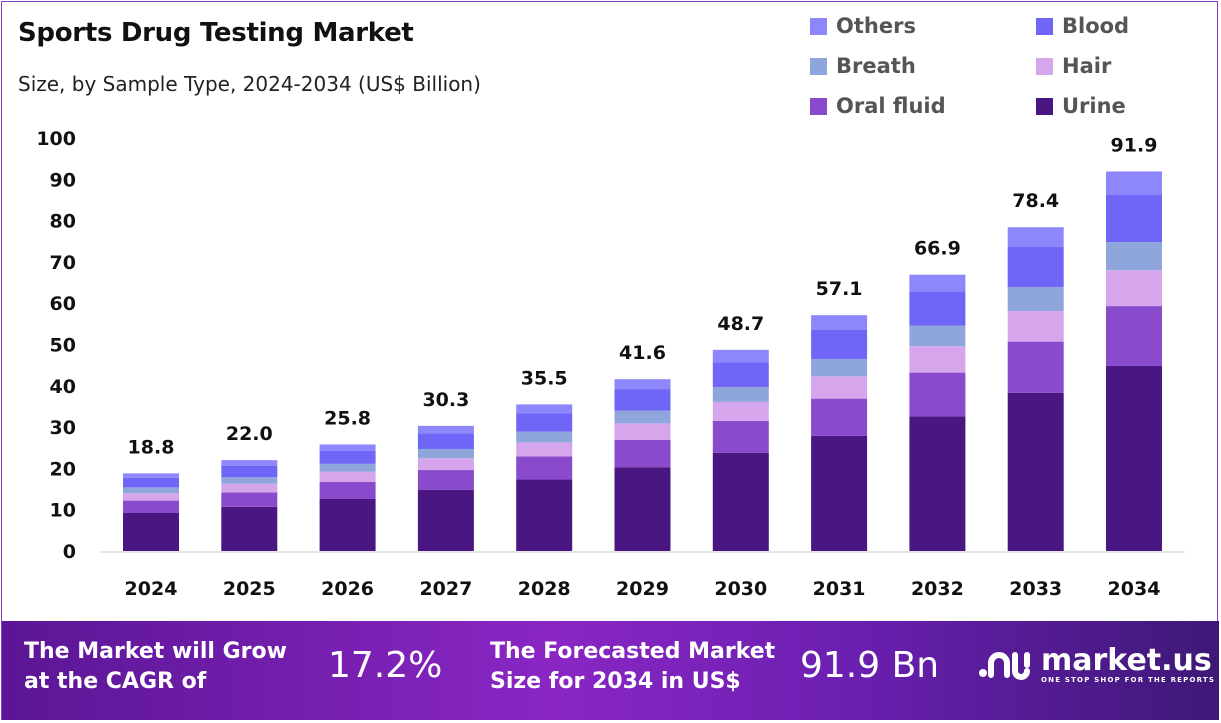 The width and height of the screenshot is (1221, 723). Describe the element at coordinates (347, 589) in the screenshot. I see `x-tick-label: 2026` at that location.